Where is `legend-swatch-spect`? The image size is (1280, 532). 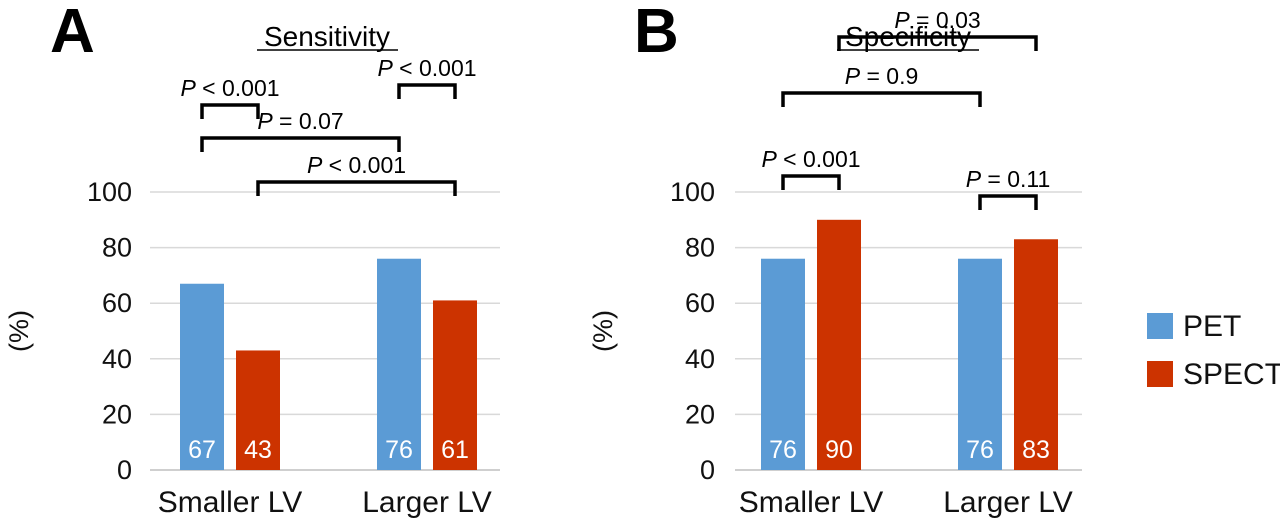
legend-swatch-spect is located at coordinates (1160, 374).